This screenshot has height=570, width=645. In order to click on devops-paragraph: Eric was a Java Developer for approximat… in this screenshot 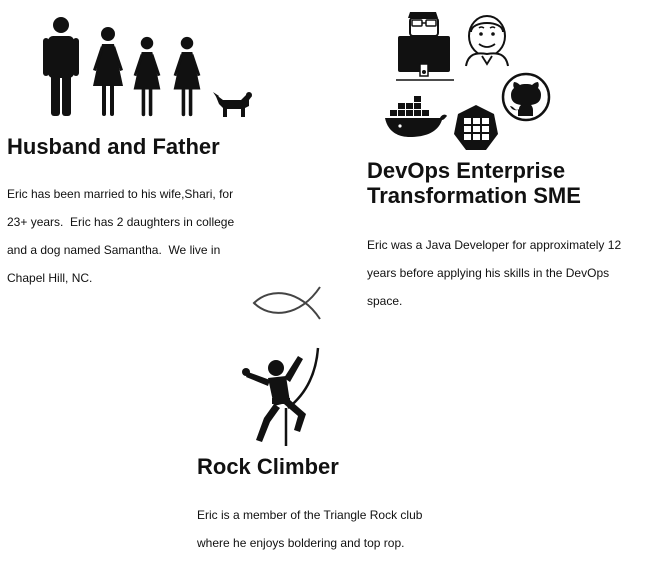, I will do `click(496, 273)`.